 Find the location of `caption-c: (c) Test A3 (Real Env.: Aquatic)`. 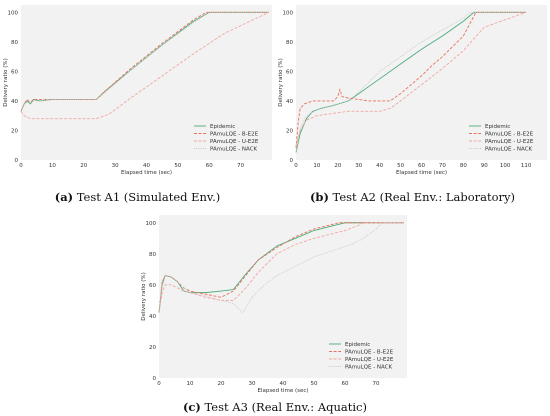

caption-c: (c) Test A3 (Real Env.: Aquatic) is located at coordinates (275, 407).